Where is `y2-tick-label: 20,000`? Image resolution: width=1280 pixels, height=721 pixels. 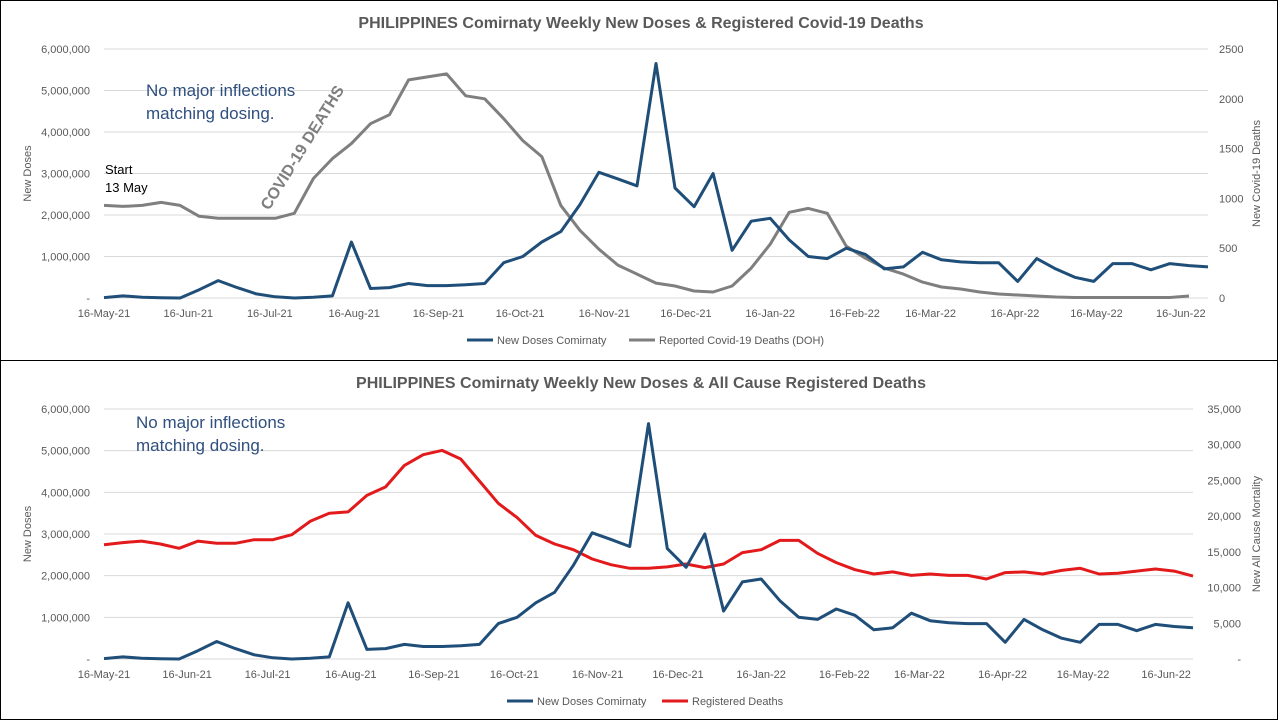 y2-tick-label: 20,000 is located at coordinates (1224, 517).